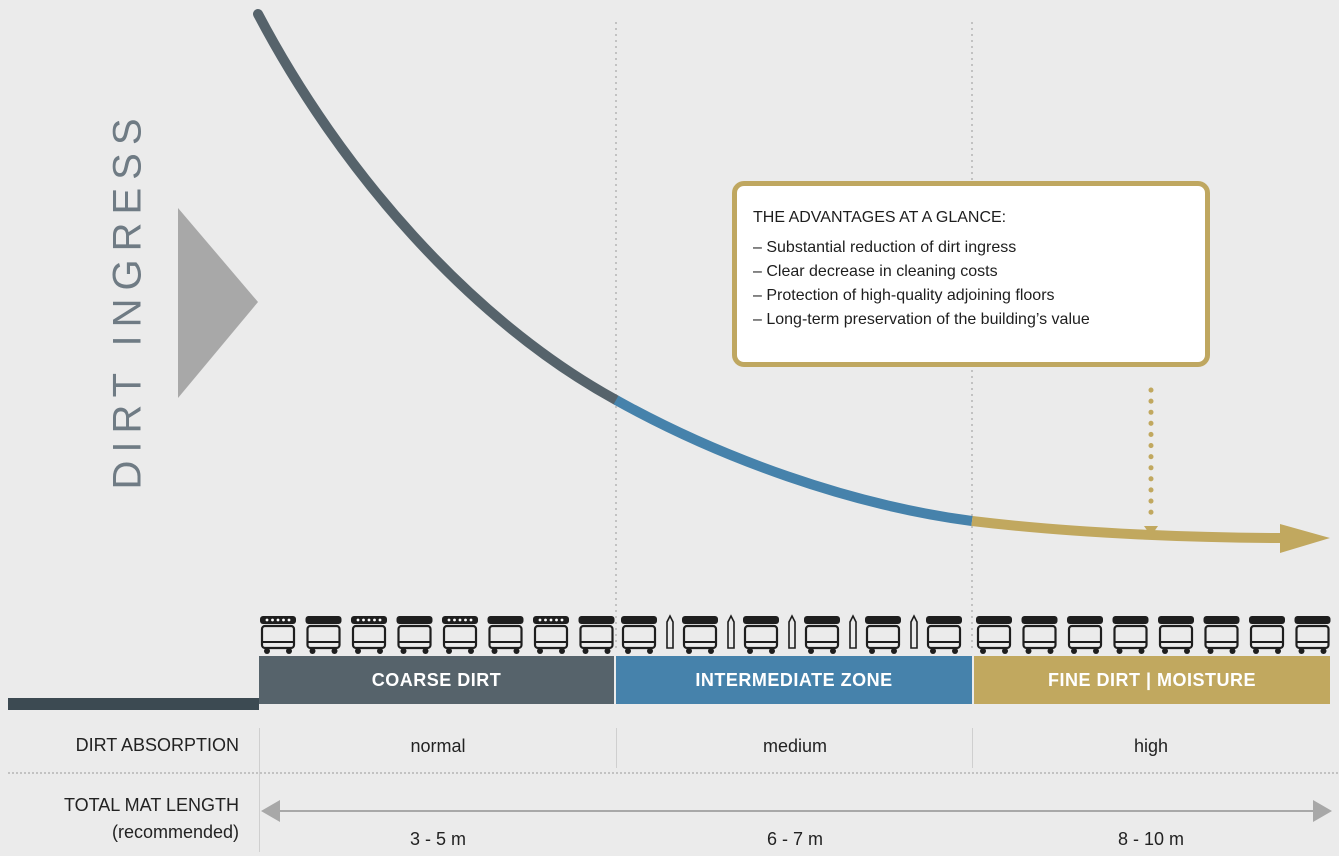 This screenshot has width=1339, height=856. Describe the element at coordinates (880, 217) in the screenshot. I see `advantages-title: THE ADVANTAGES AT A GLANCE:` at that location.